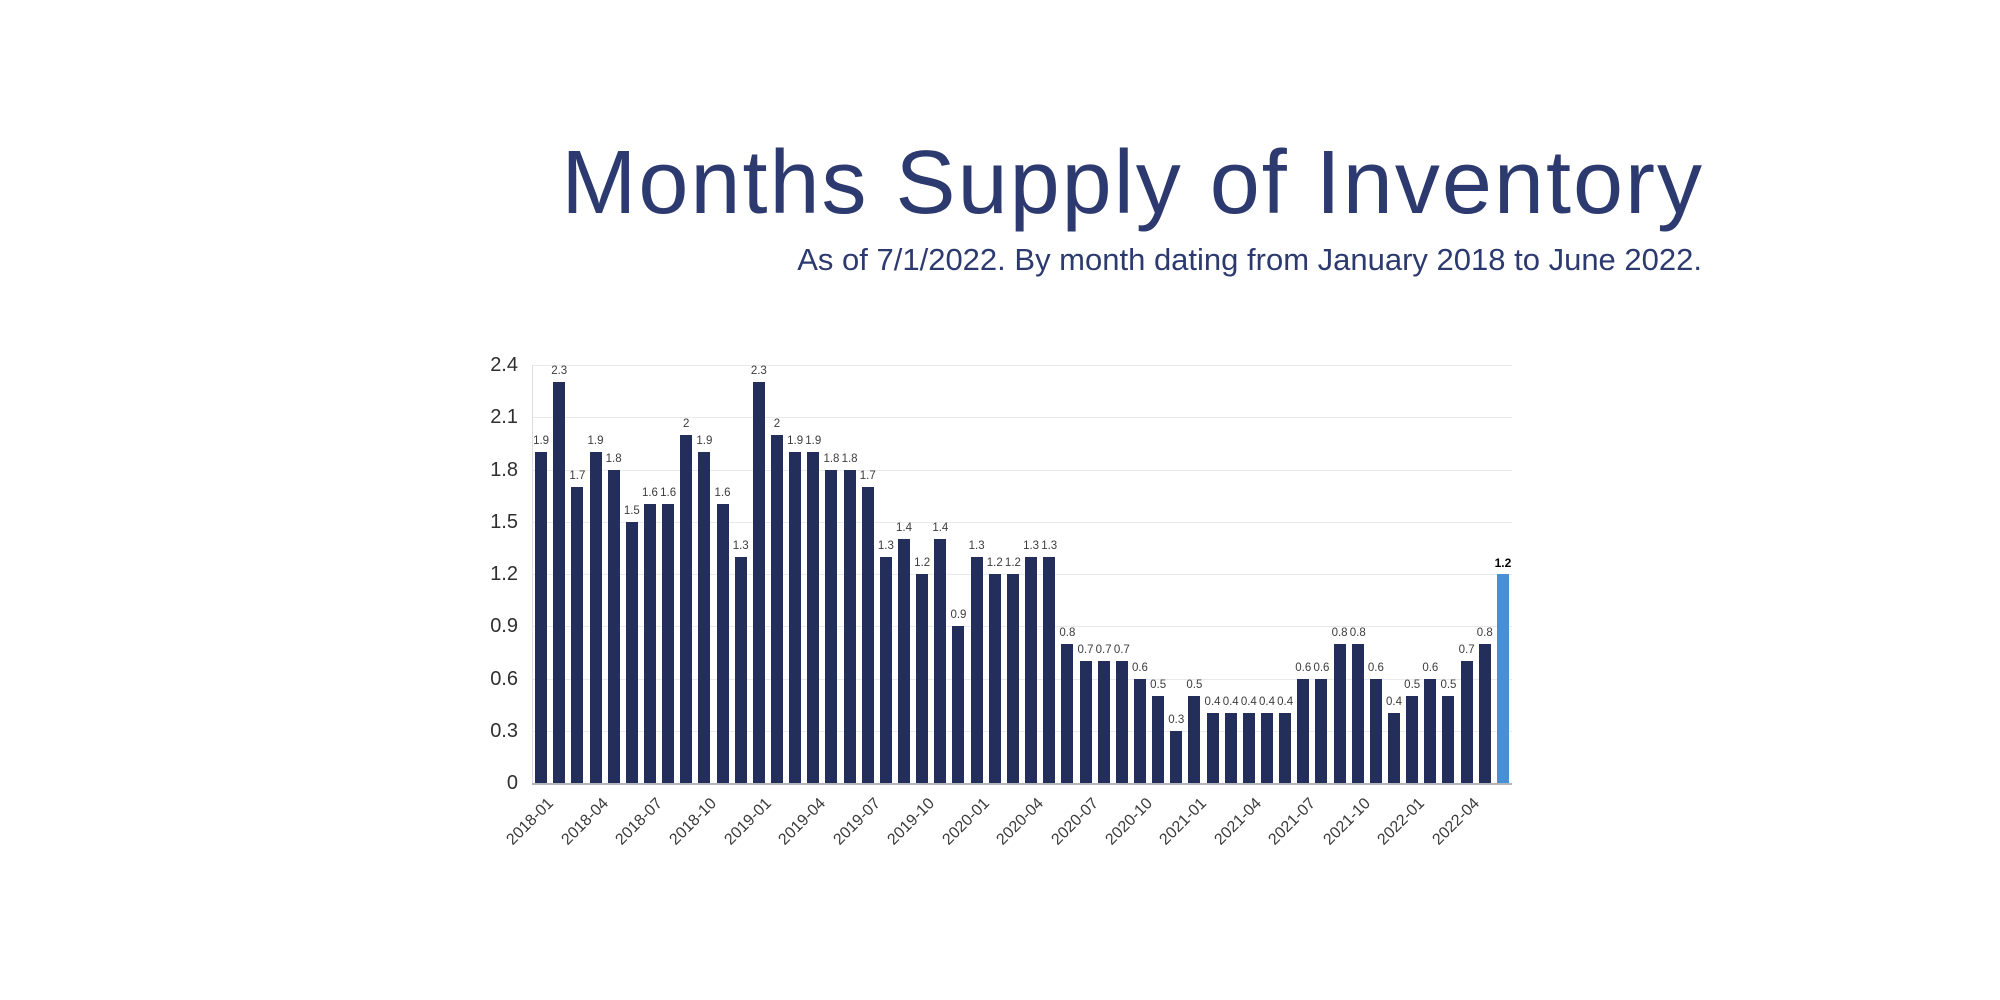 This screenshot has width=2000, height=1000. I want to click on y-axis-tick-label: 1.2, so click(504, 574).